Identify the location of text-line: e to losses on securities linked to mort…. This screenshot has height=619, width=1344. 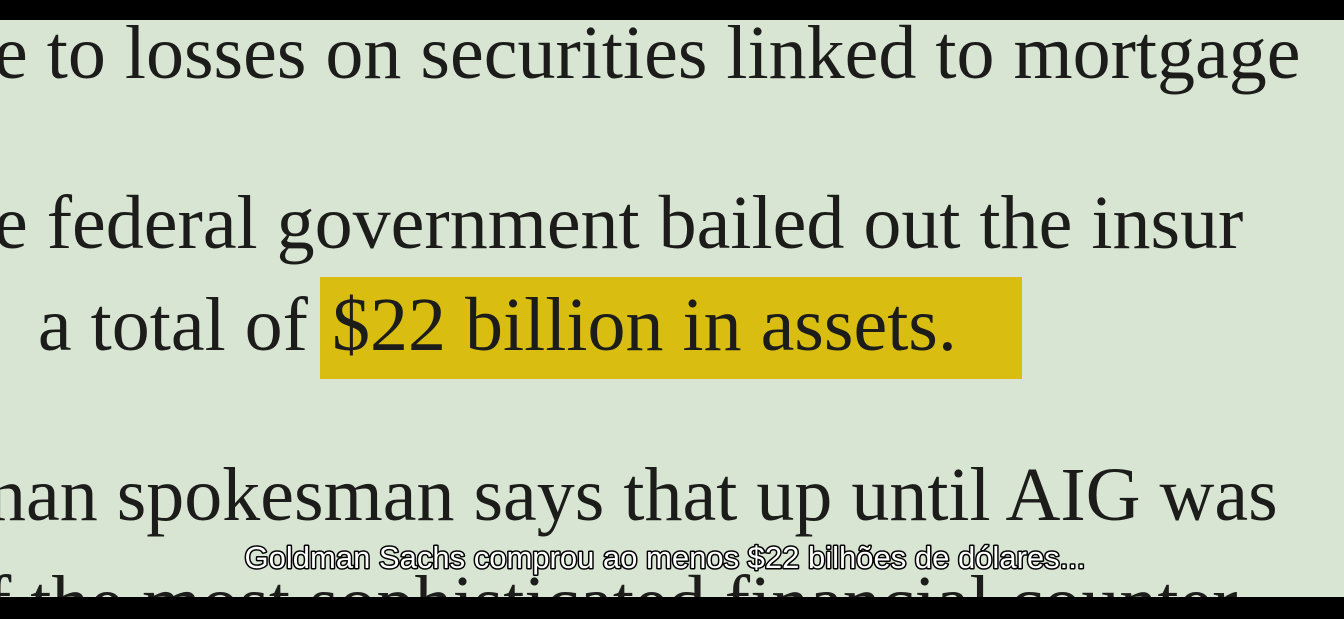
(650, 53).